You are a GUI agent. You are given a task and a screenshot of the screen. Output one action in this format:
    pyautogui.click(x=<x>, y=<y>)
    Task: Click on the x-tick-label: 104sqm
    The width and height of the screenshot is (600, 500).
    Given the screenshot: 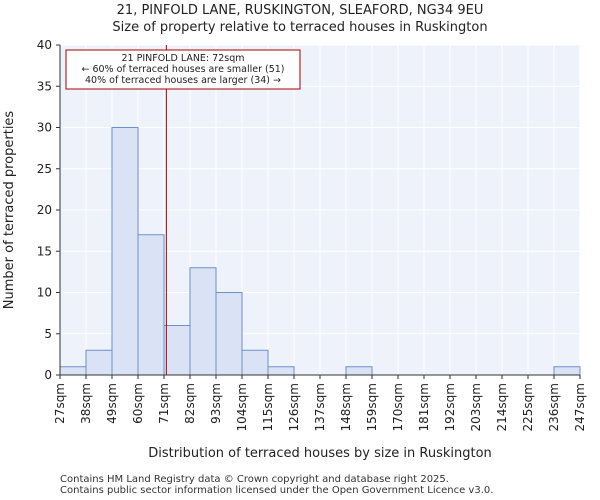 What is the action you would take?
    pyautogui.click(x=242, y=407)
    